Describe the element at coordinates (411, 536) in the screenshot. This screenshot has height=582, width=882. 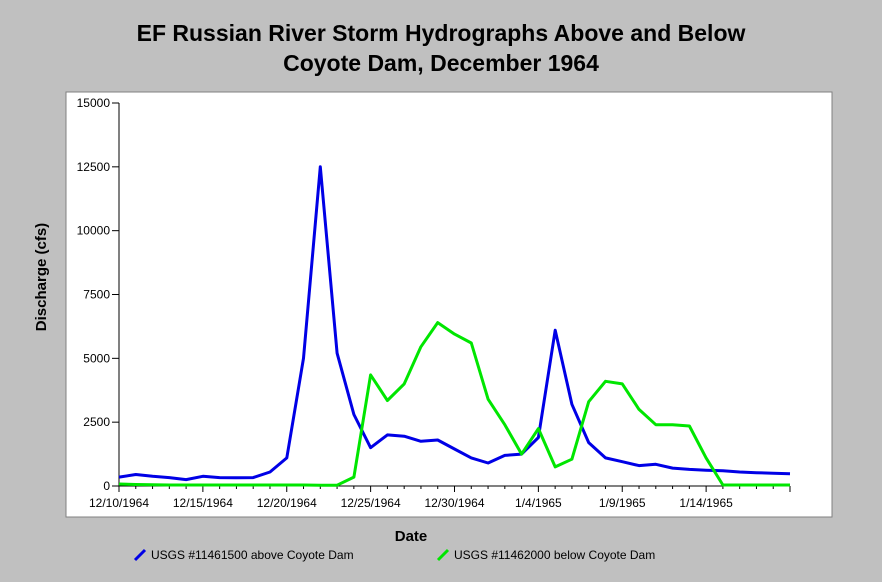
I see `x-axis-title: Date` at that location.